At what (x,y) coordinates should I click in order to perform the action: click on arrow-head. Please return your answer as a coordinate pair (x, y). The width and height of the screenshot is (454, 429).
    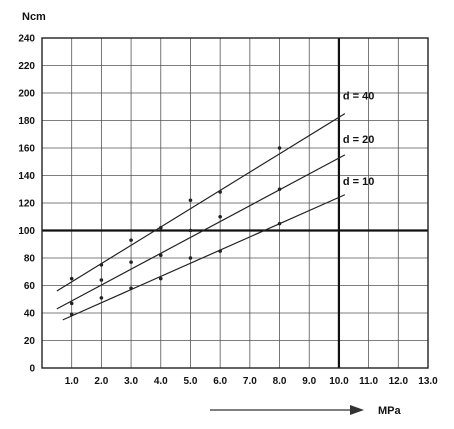
    Looking at the image, I should click on (357, 410).